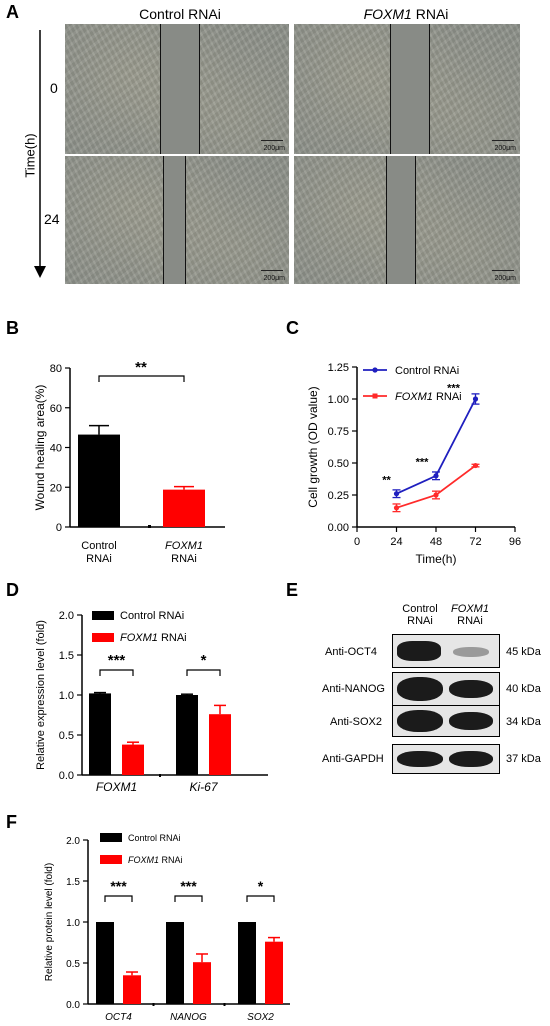 This screenshot has width=550, height=1026. I want to click on blot-oct4, so click(446, 651).